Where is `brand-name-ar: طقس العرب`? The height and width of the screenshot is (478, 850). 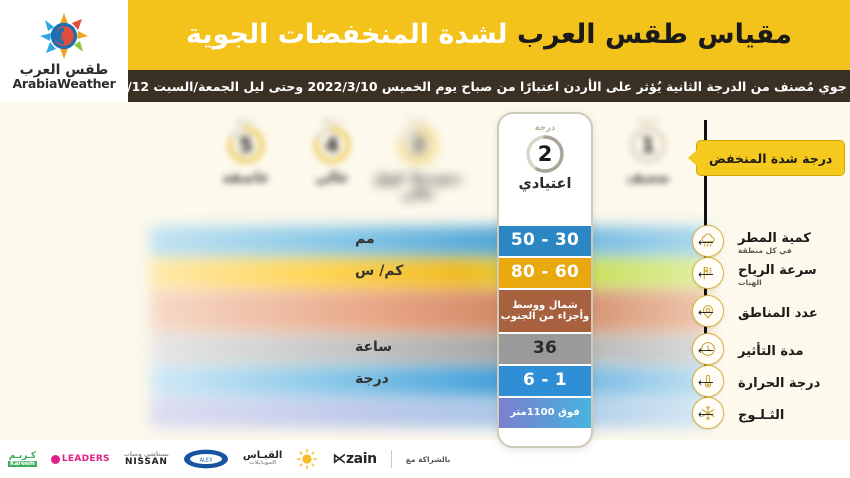 brand-name-ar: طقس العرب is located at coordinates (64, 69).